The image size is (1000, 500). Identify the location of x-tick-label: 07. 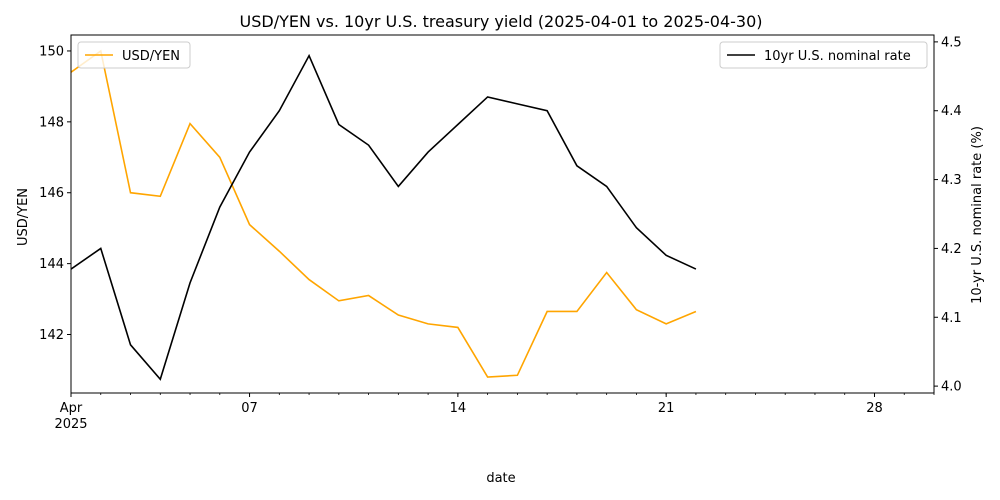
(249, 408).